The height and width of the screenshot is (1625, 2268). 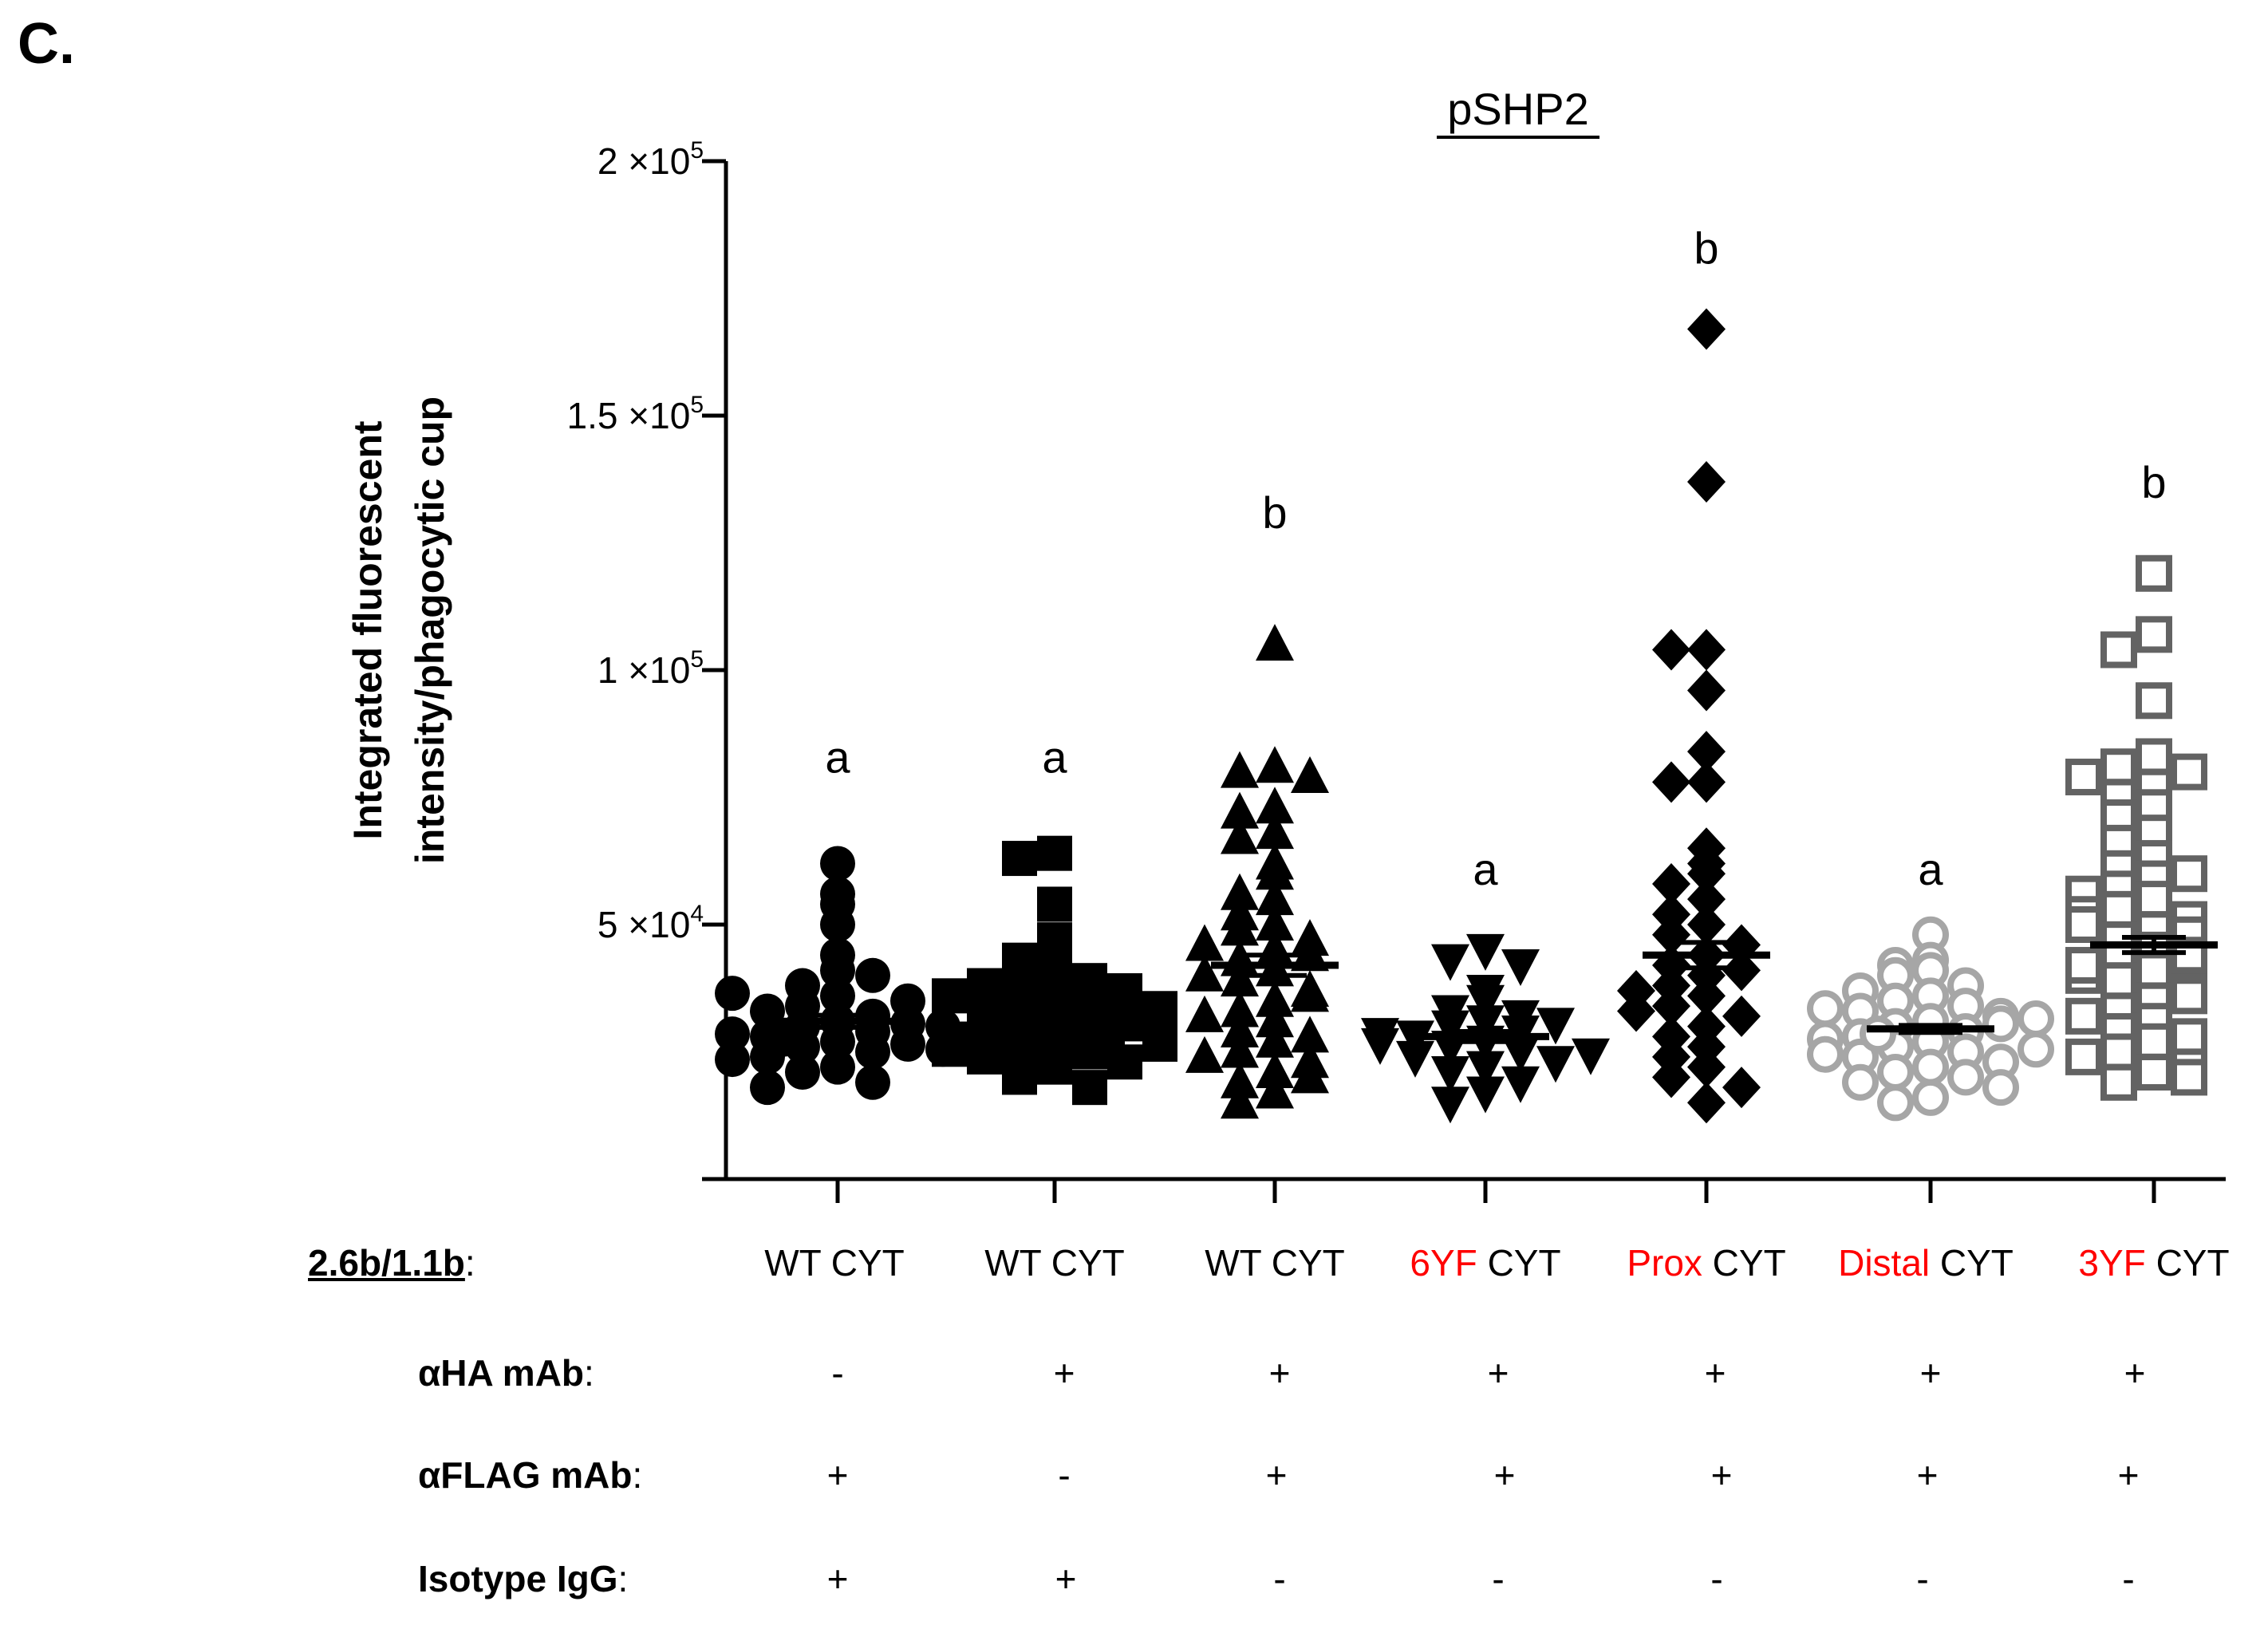 What do you see at coordinates (530, 1475) in the screenshot?
I see `row-label-flag: αFLAG mAb:` at bounding box center [530, 1475].